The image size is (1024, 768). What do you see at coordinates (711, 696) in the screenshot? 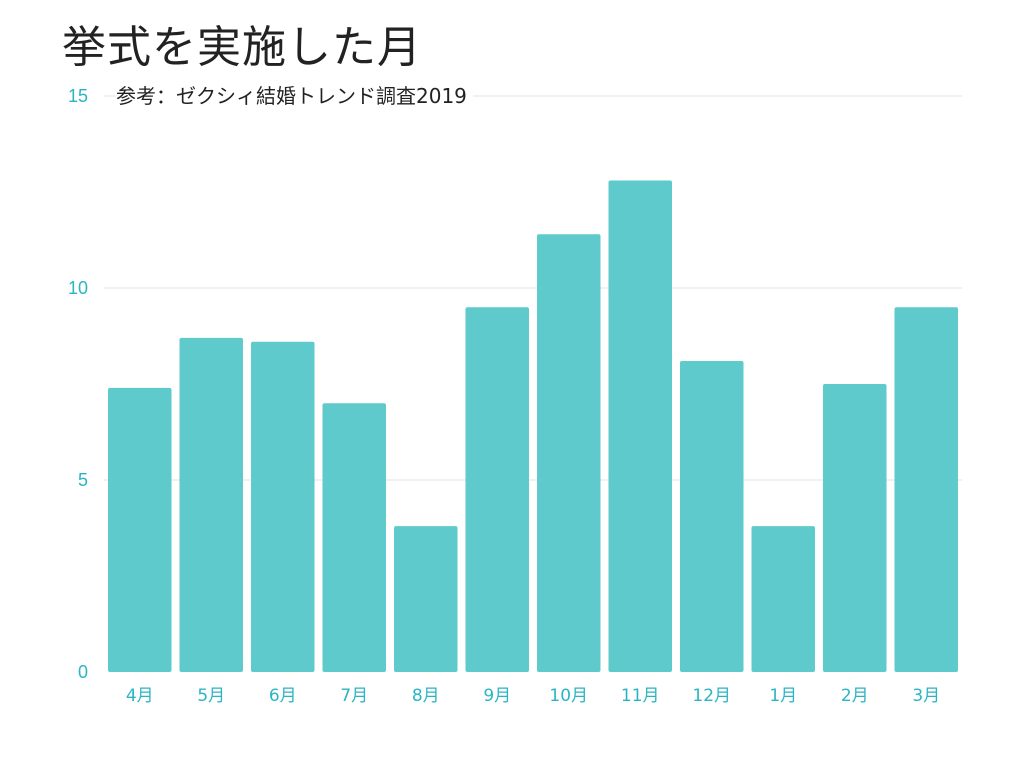
I see `x-category-label: 12月` at bounding box center [711, 696].